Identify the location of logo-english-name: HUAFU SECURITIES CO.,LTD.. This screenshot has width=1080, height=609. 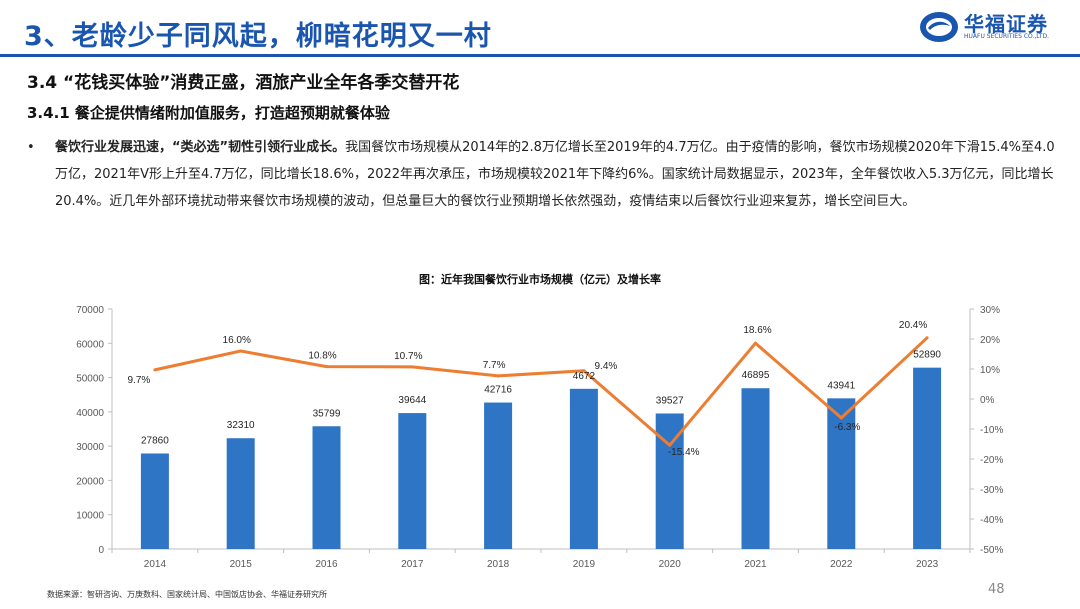
(1007, 36).